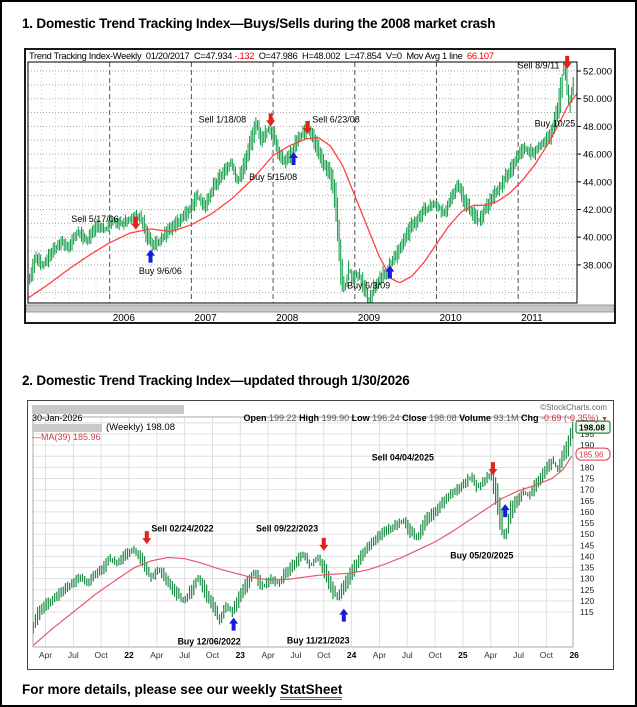 This screenshot has height=707, width=637. I want to click on svg-text: 40.000, so click(597, 238).